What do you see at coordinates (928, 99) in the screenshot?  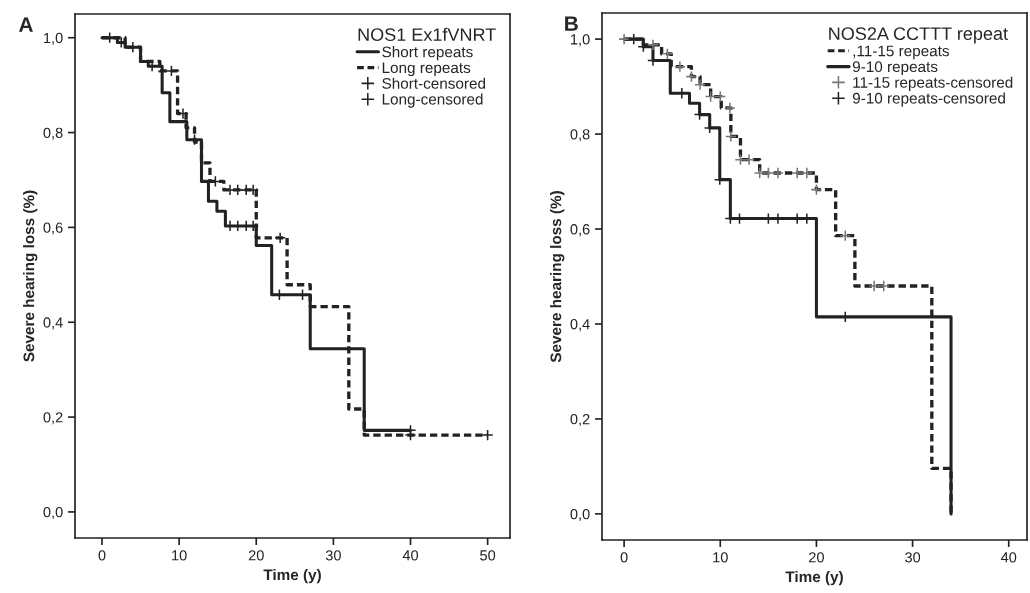 I see `legend-label: 9-10 repeats-censored` at bounding box center [928, 99].